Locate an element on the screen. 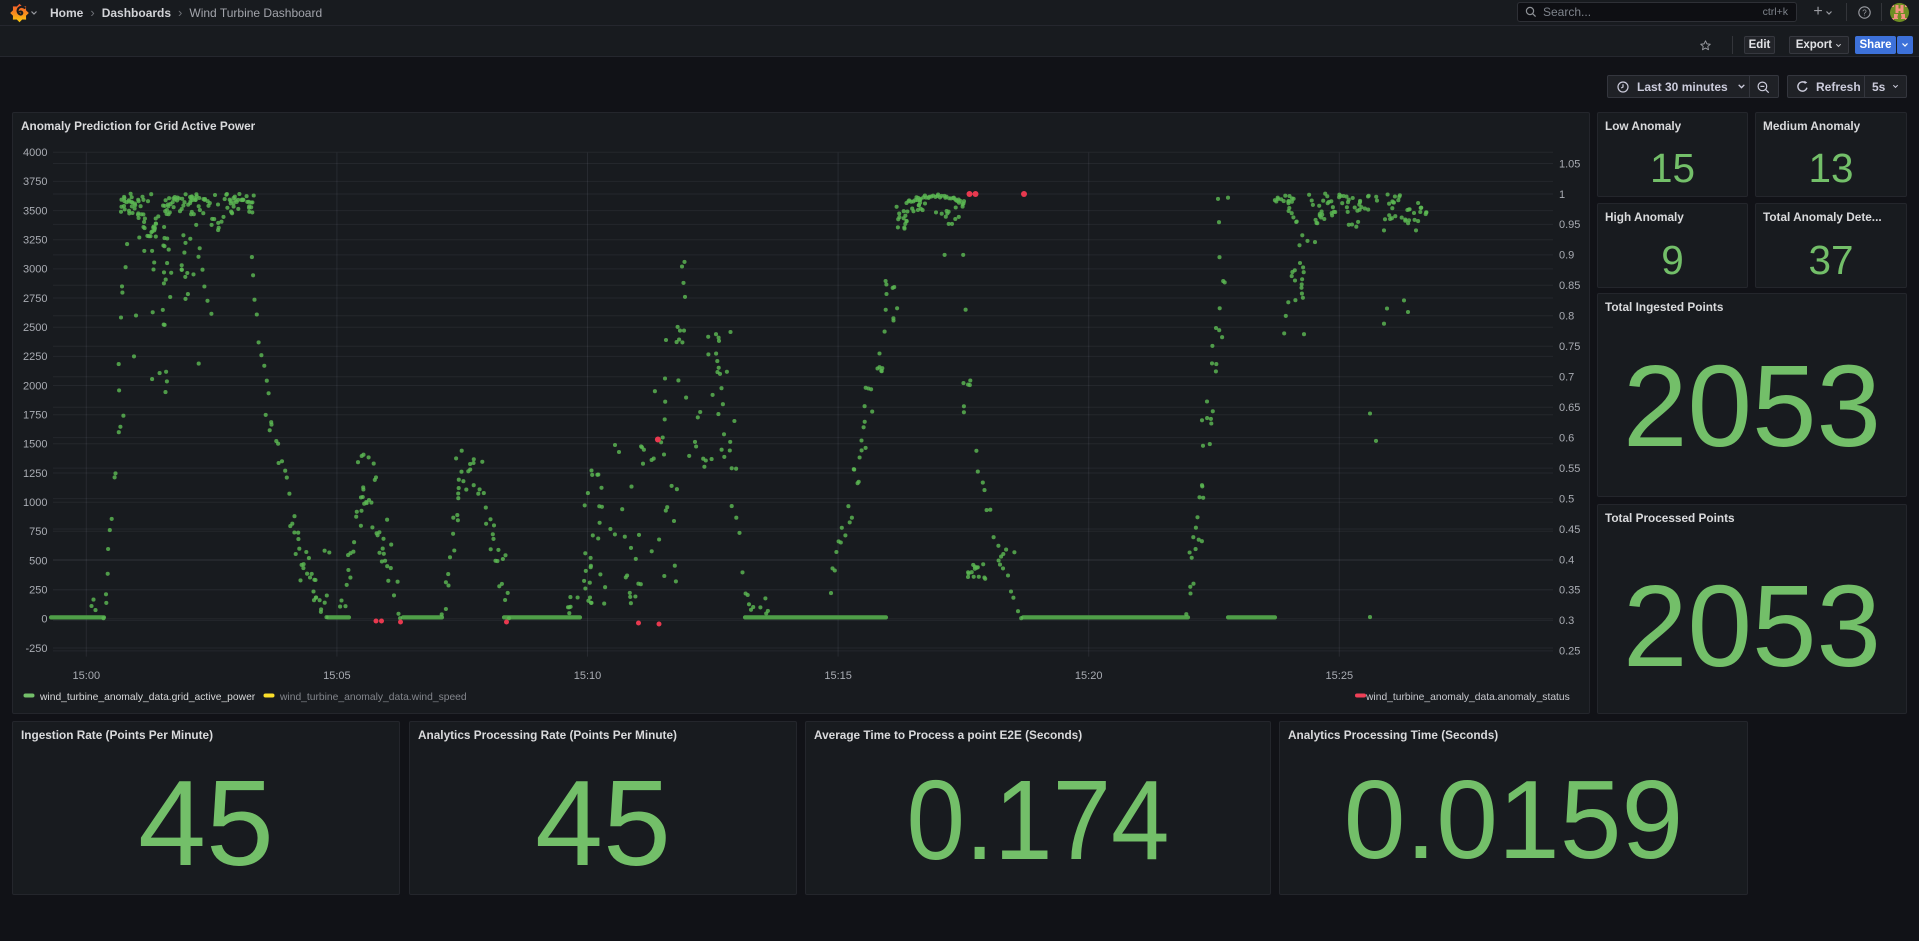 This screenshot has width=1919, height=941. svg-text: 15:25 is located at coordinates (1340, 676).